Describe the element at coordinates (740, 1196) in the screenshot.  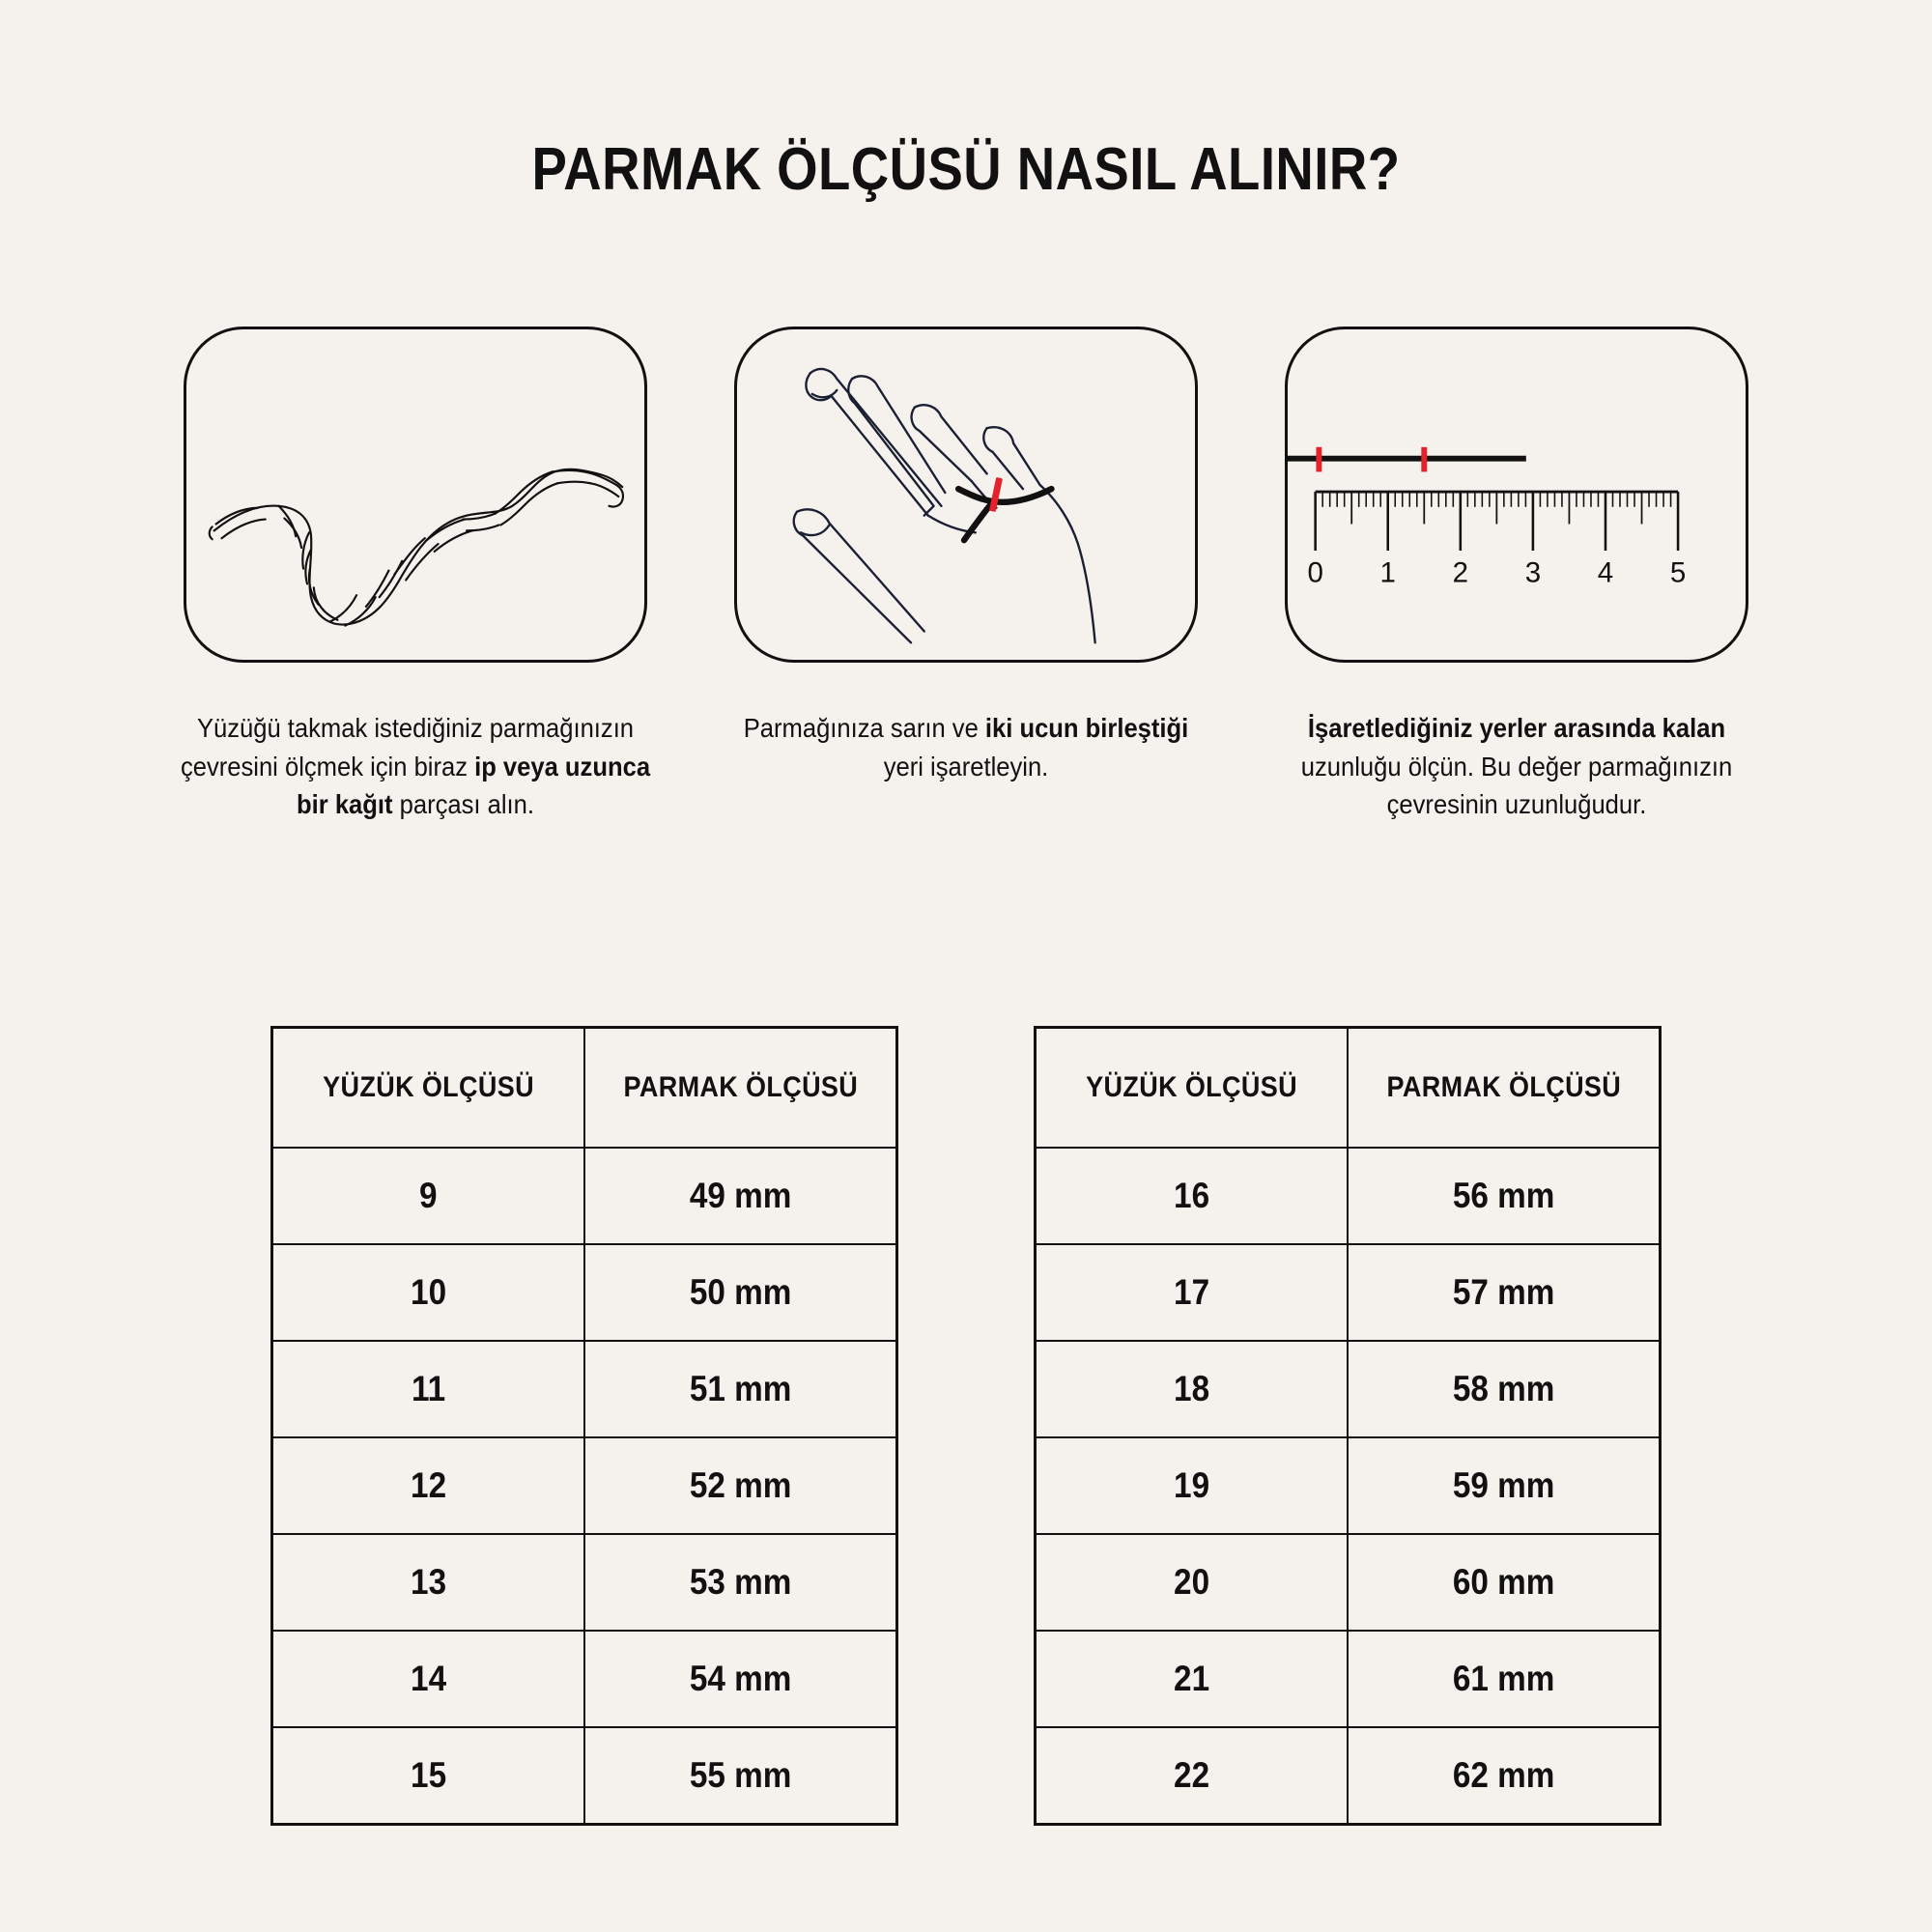
I see `finger-size-cell: 49 mm` at that location.